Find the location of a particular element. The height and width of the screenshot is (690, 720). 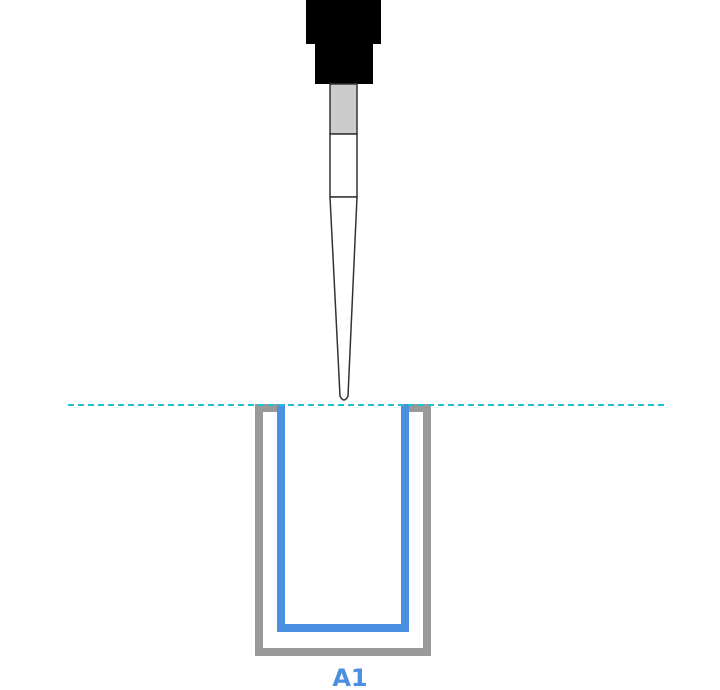

well-rim-left is located at coordinates (269, 408).